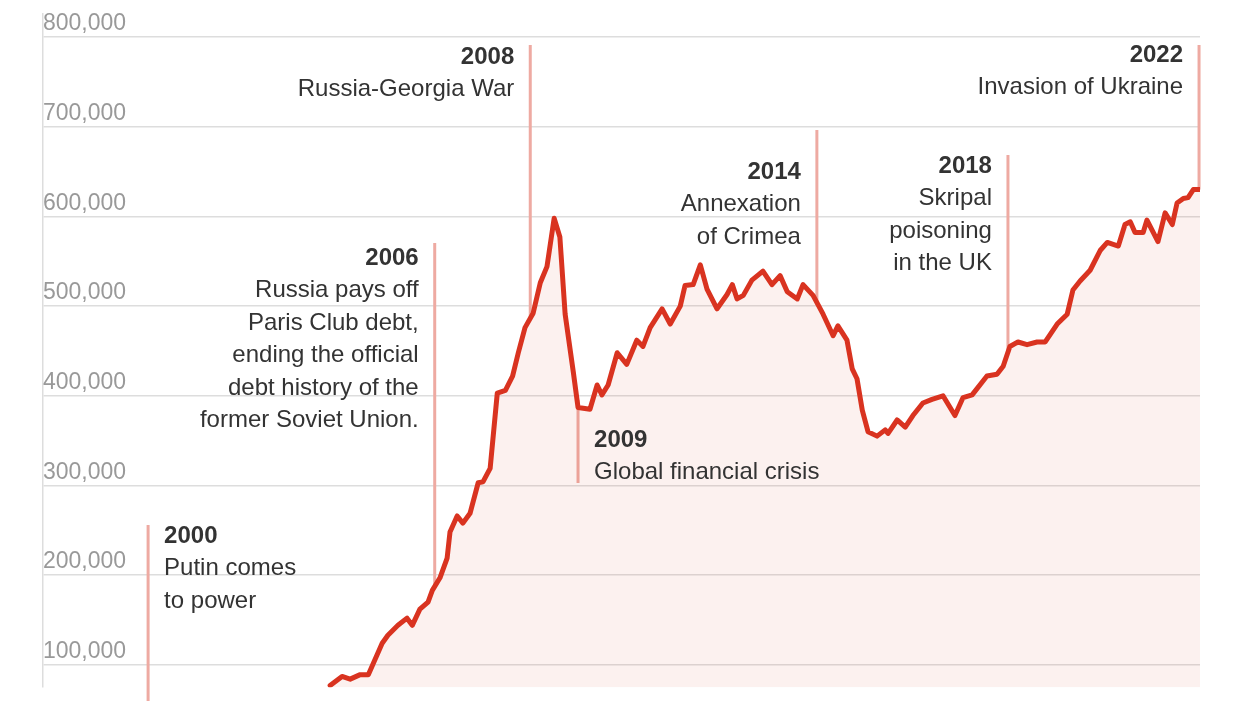  I want to click on y-tick-label: 500,000, so click(85, 291).